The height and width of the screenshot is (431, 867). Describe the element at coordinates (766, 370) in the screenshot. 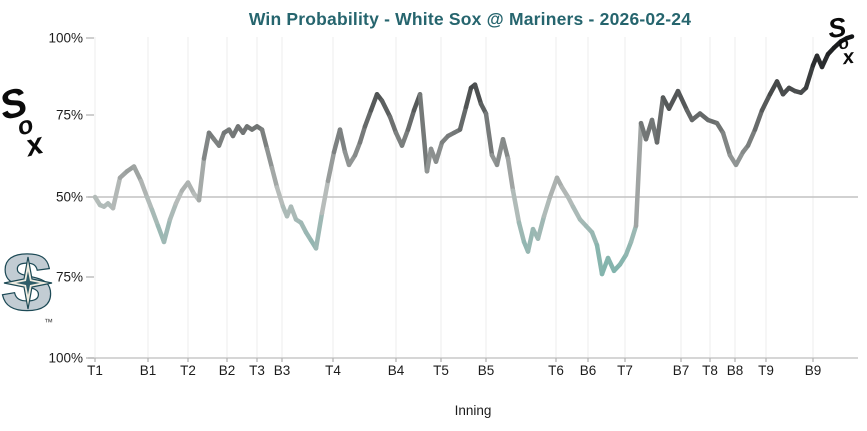

I see `x-tick-label-t9: T9` at that location.